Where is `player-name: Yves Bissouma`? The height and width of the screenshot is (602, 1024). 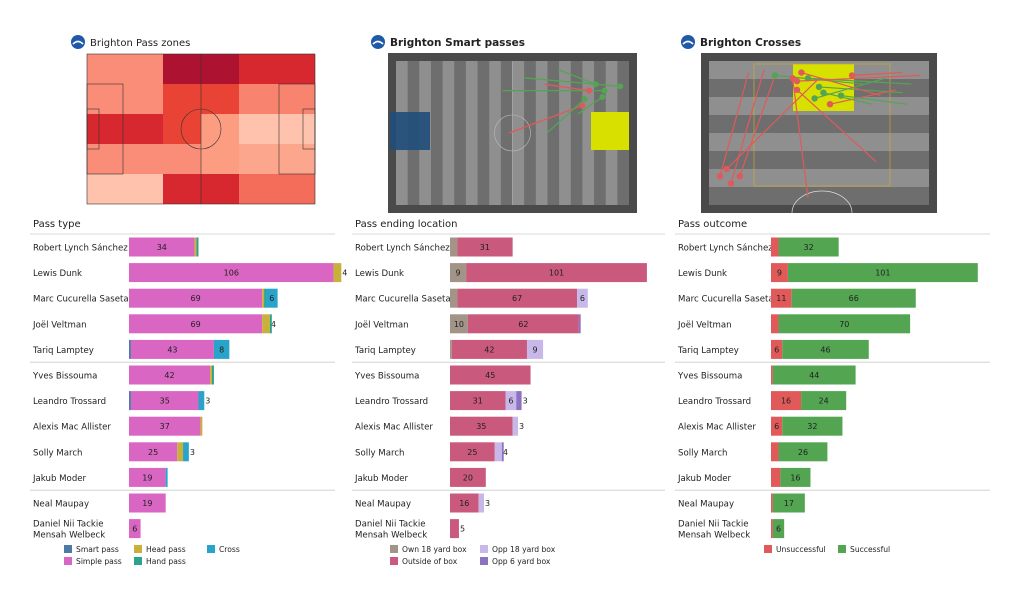
player-name: Yves Bissouma is located at coordinates (709, 377).